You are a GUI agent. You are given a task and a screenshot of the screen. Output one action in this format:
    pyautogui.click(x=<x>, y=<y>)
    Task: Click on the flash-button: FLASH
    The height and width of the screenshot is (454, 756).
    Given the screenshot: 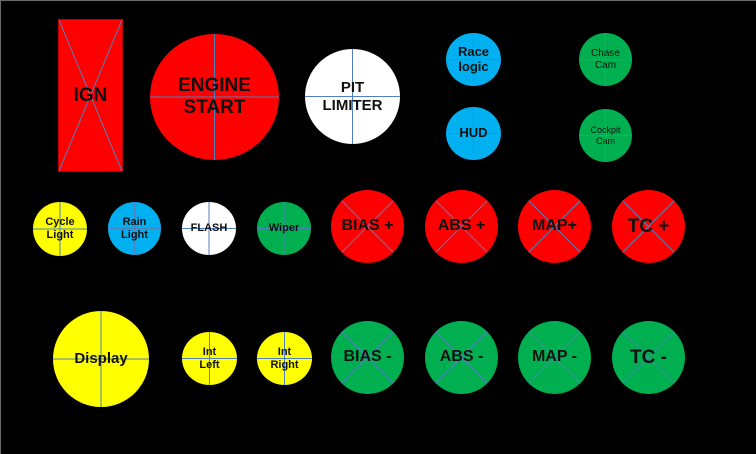 What is the action you would take?
    pyautogui.click(x=209, y=228)
    